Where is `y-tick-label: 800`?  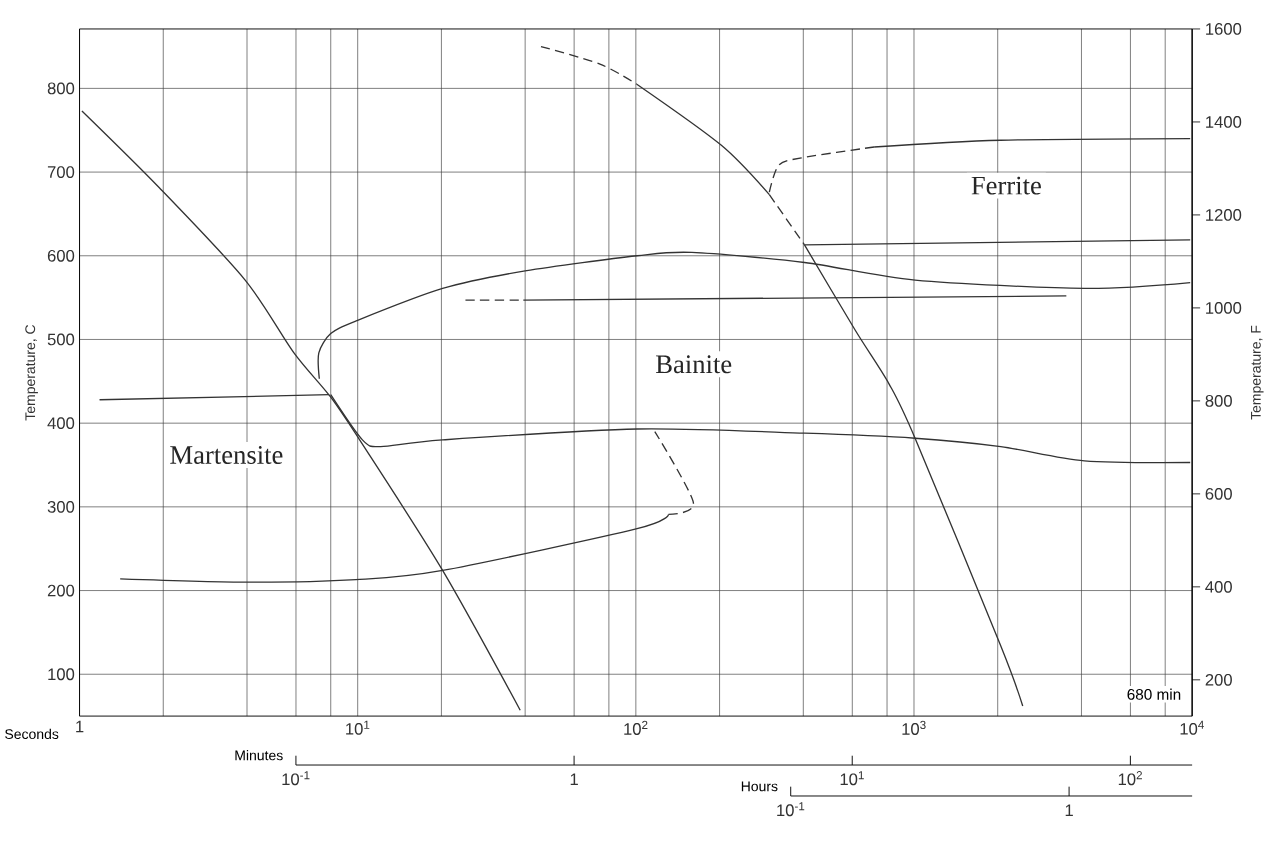 y-tick-label: 800 is located at coordinates (61, 88).